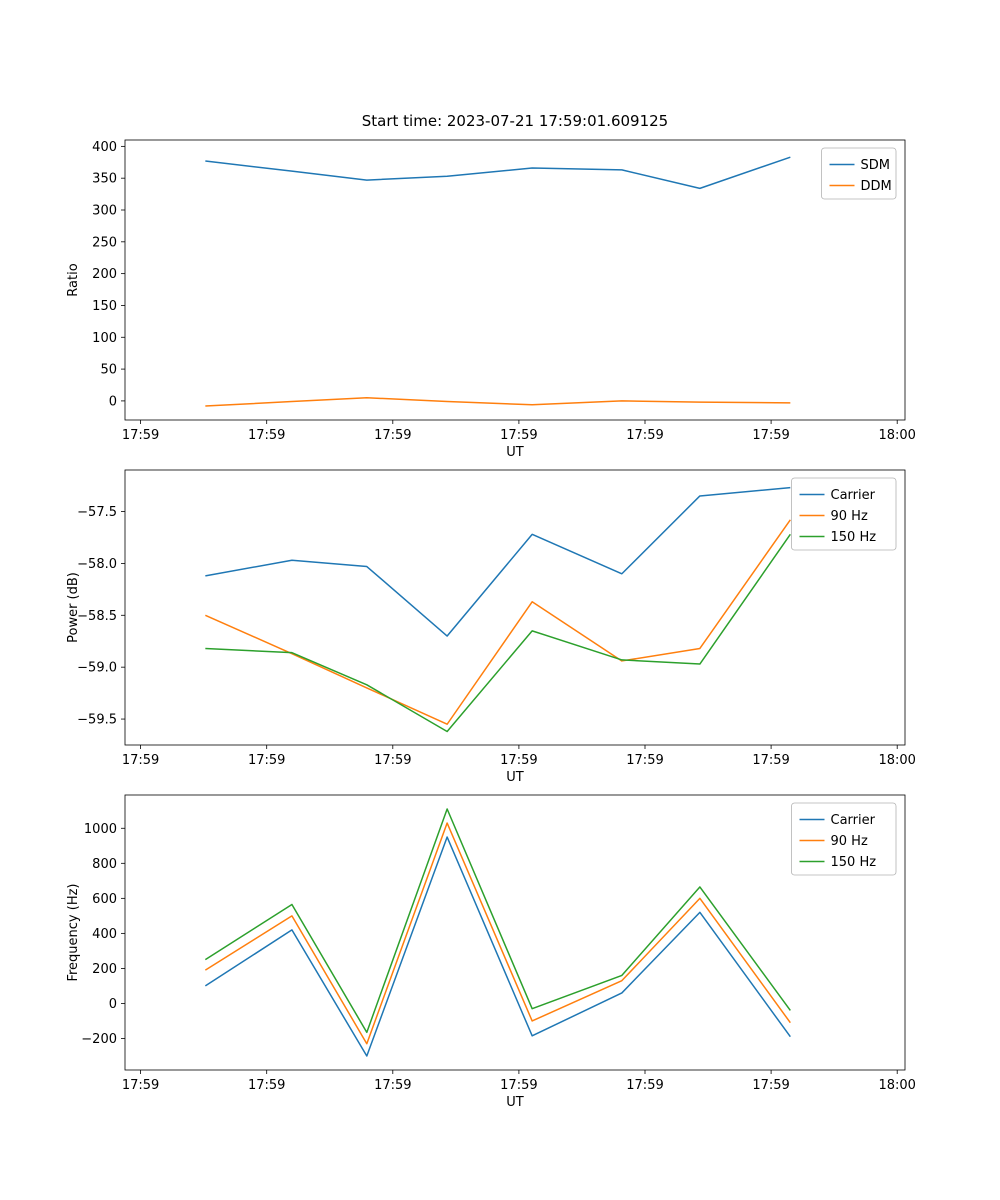 Image resolution: width=1000 pixels, height=1200 pixels. Describe the element at coordinates (104, 211) in the screenshot. I see `y-tick-label: 300` at that location.